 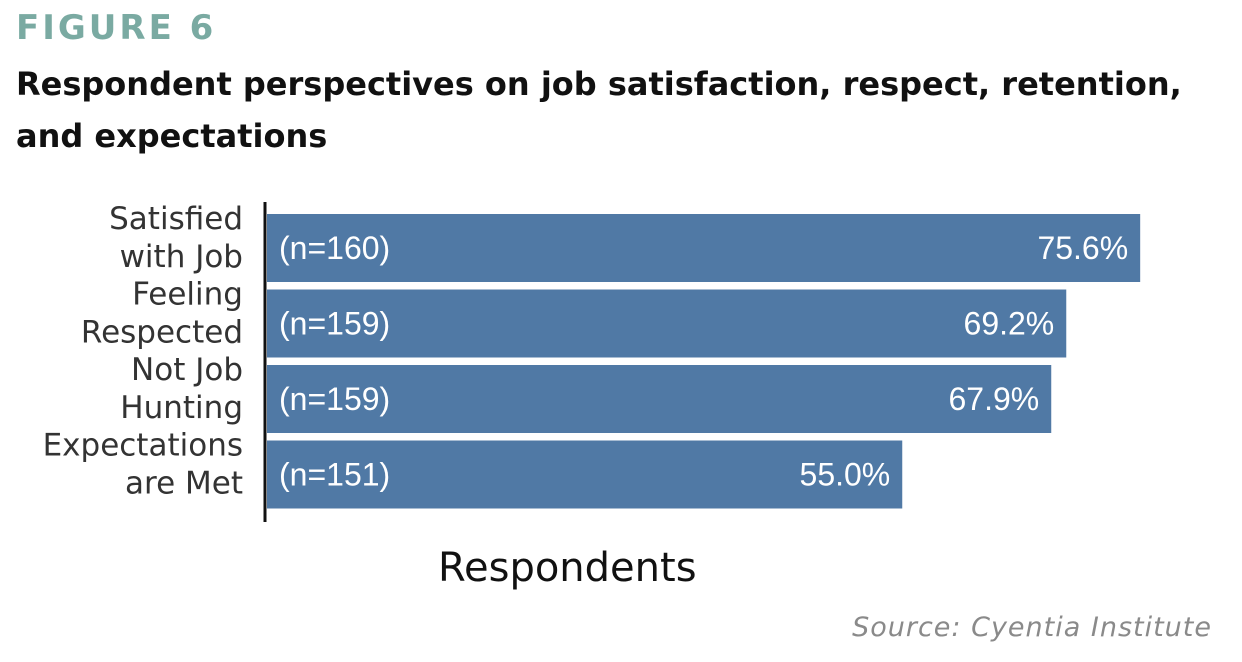 What do you see at coordinates (1032, 627) in the screenshot?
I see `source-note: Source: Cyentia Institute` at bounding box center [1032, 627].